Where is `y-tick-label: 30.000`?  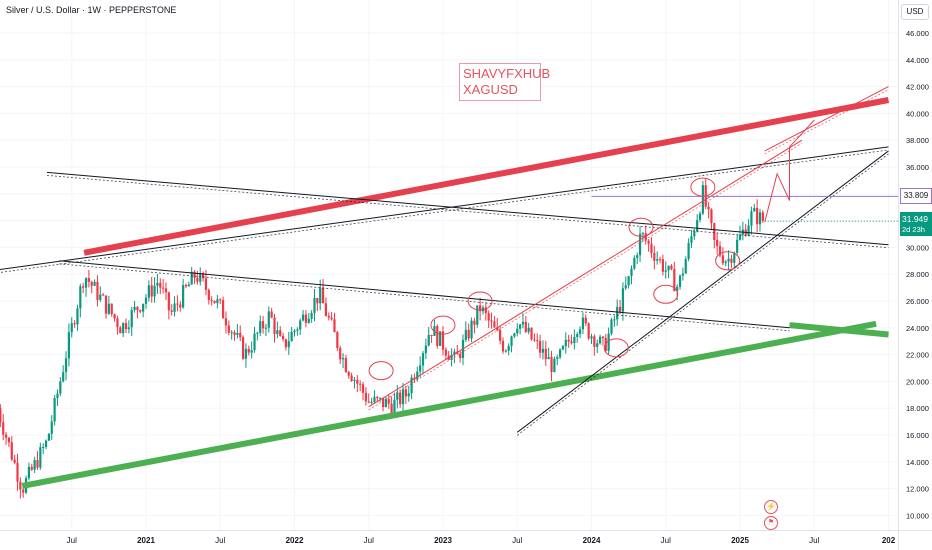
y-tick-label: 30.000 is located at coordinates (917, 247).